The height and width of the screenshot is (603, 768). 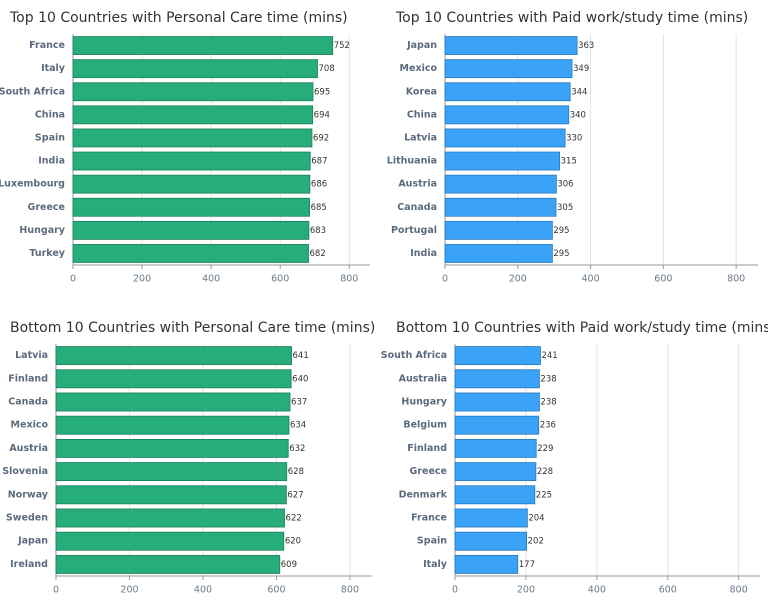 What do you see at coordinates (327, 69) in the screenshot?
I see `value-label: 708` at bounding box center [327, 69].